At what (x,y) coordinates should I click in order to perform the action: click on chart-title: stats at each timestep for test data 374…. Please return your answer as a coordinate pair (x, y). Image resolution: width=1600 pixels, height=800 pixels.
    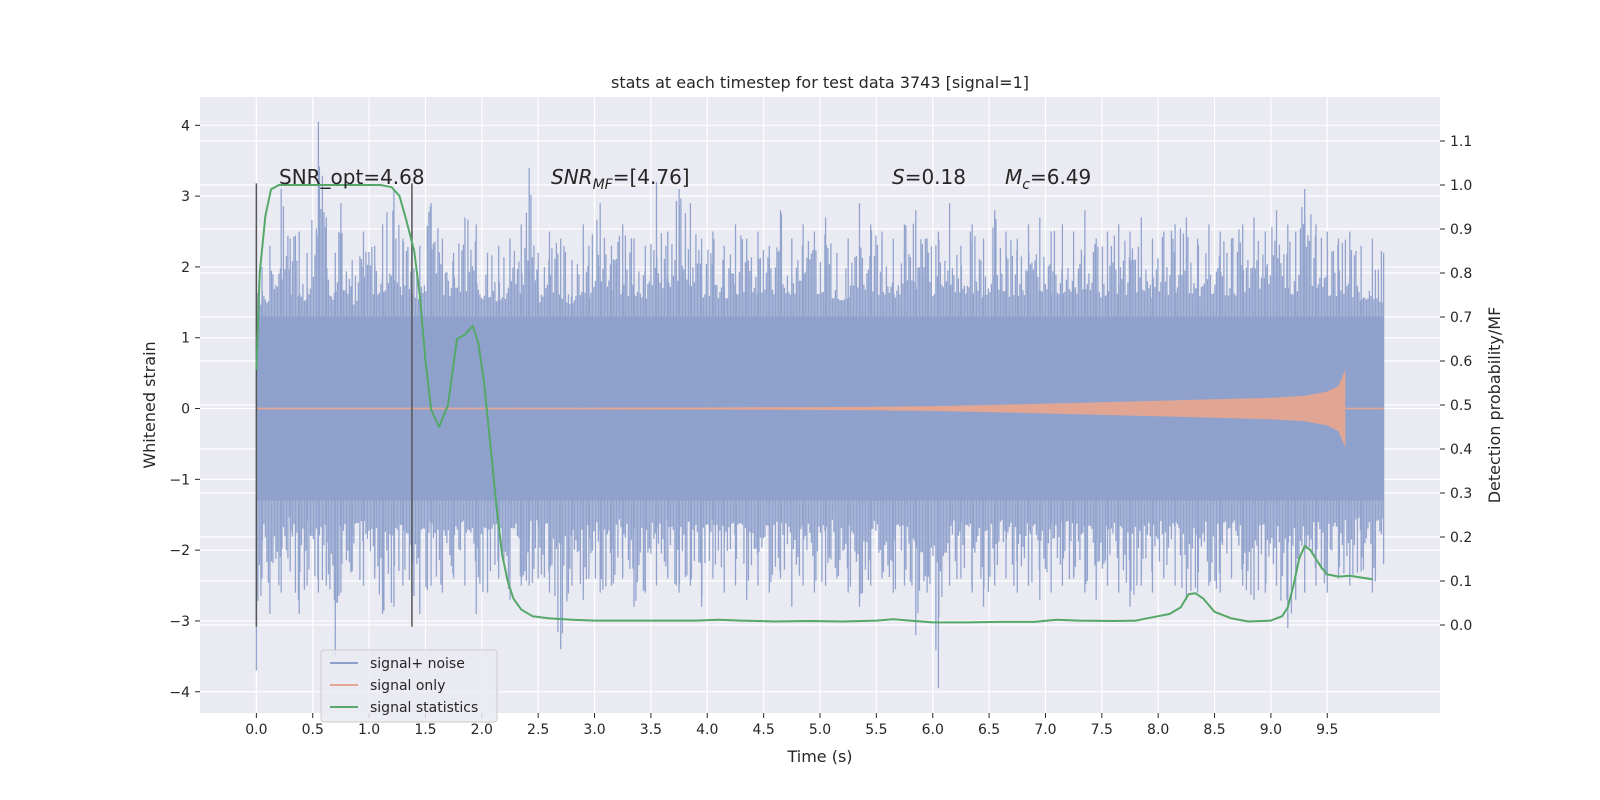
    Looking at the image, I should click on (820, 82).